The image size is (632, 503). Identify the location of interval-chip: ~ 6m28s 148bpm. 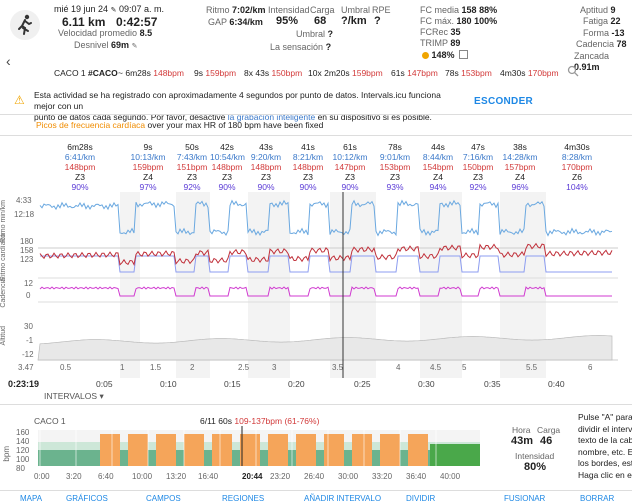
(151, 73).